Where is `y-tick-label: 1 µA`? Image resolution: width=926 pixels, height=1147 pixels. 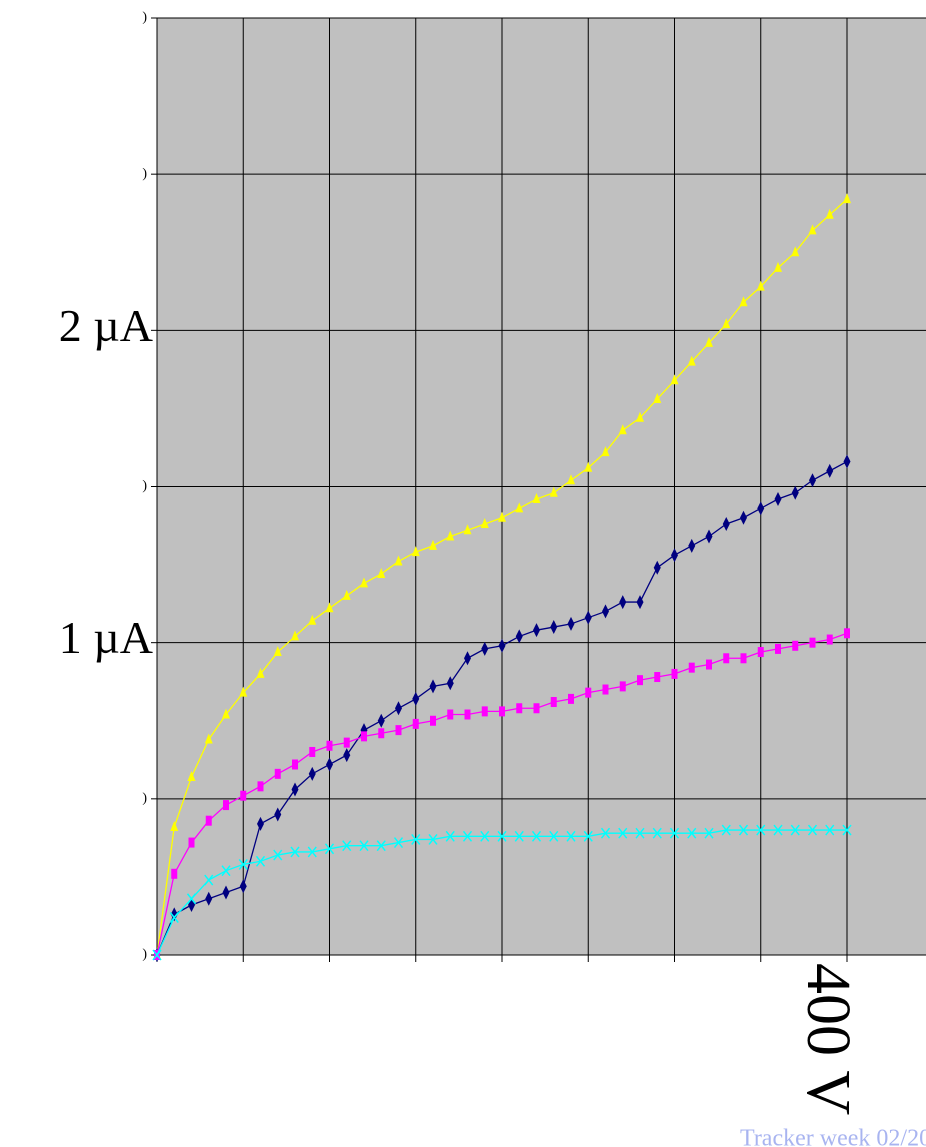 y-tick-label: 1 µA is located at coordinates (106, 637).